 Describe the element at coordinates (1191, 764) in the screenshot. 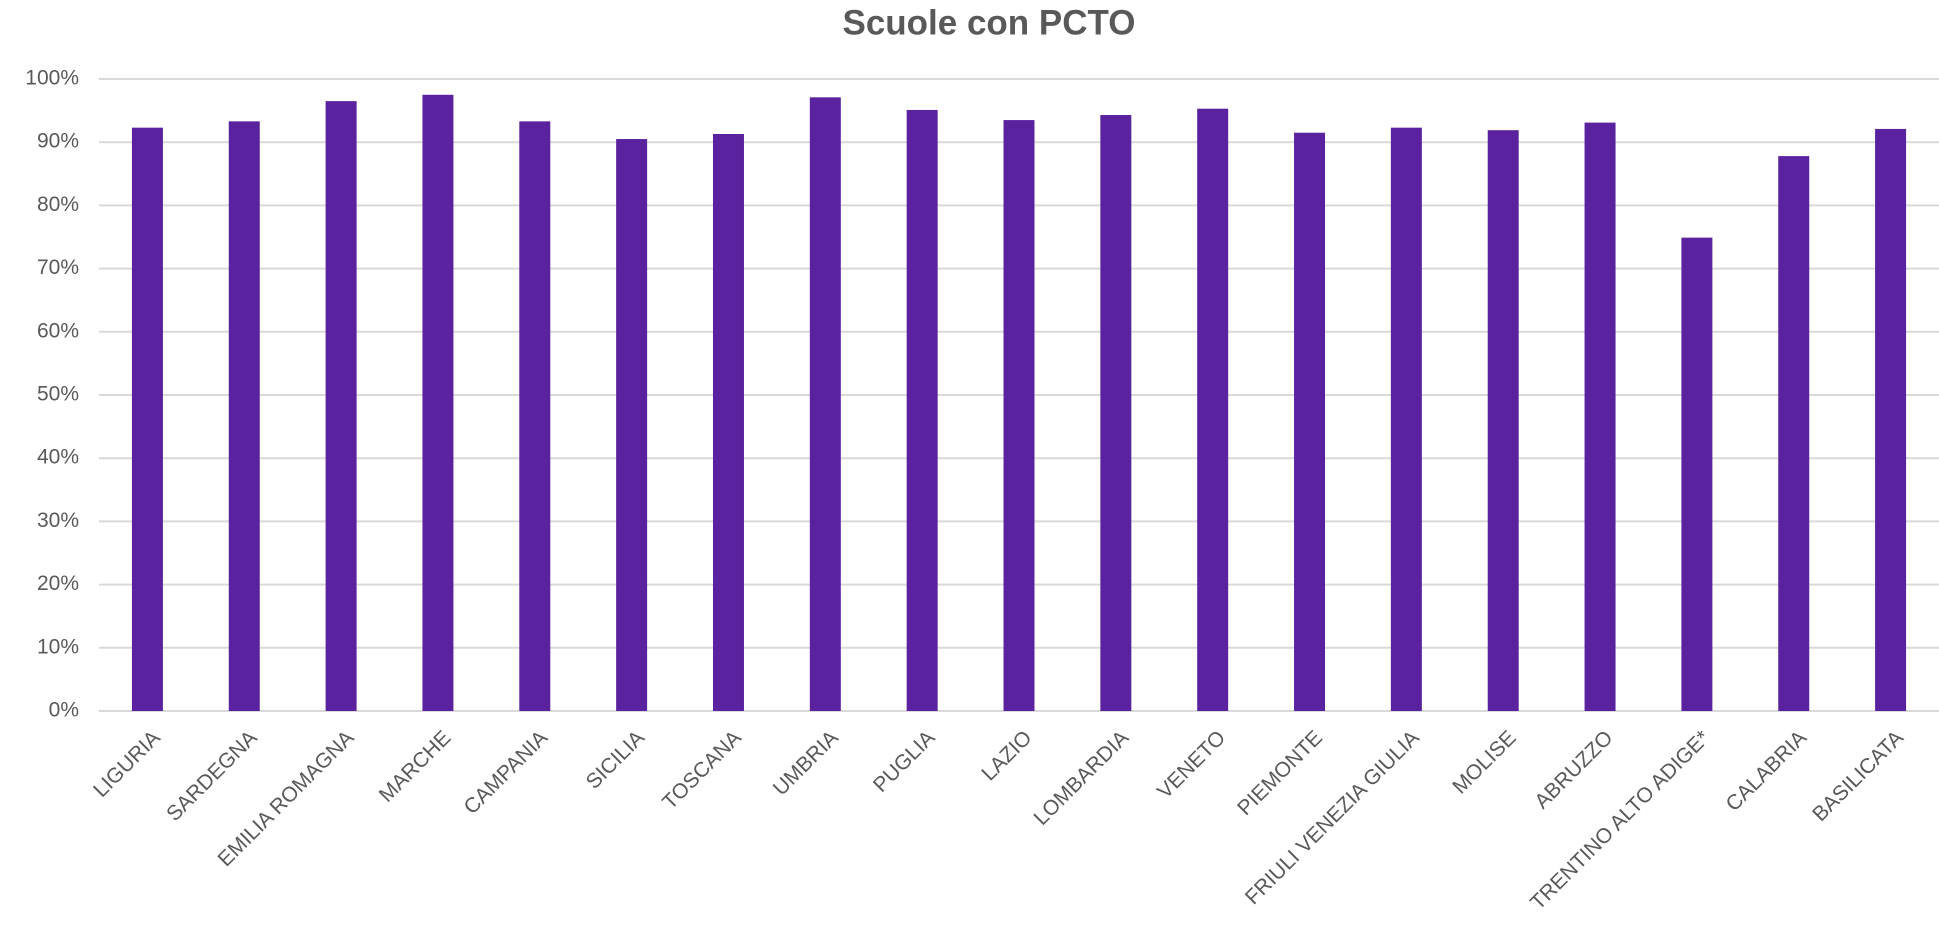

I see `x-tick-label: VENETO` at that location.